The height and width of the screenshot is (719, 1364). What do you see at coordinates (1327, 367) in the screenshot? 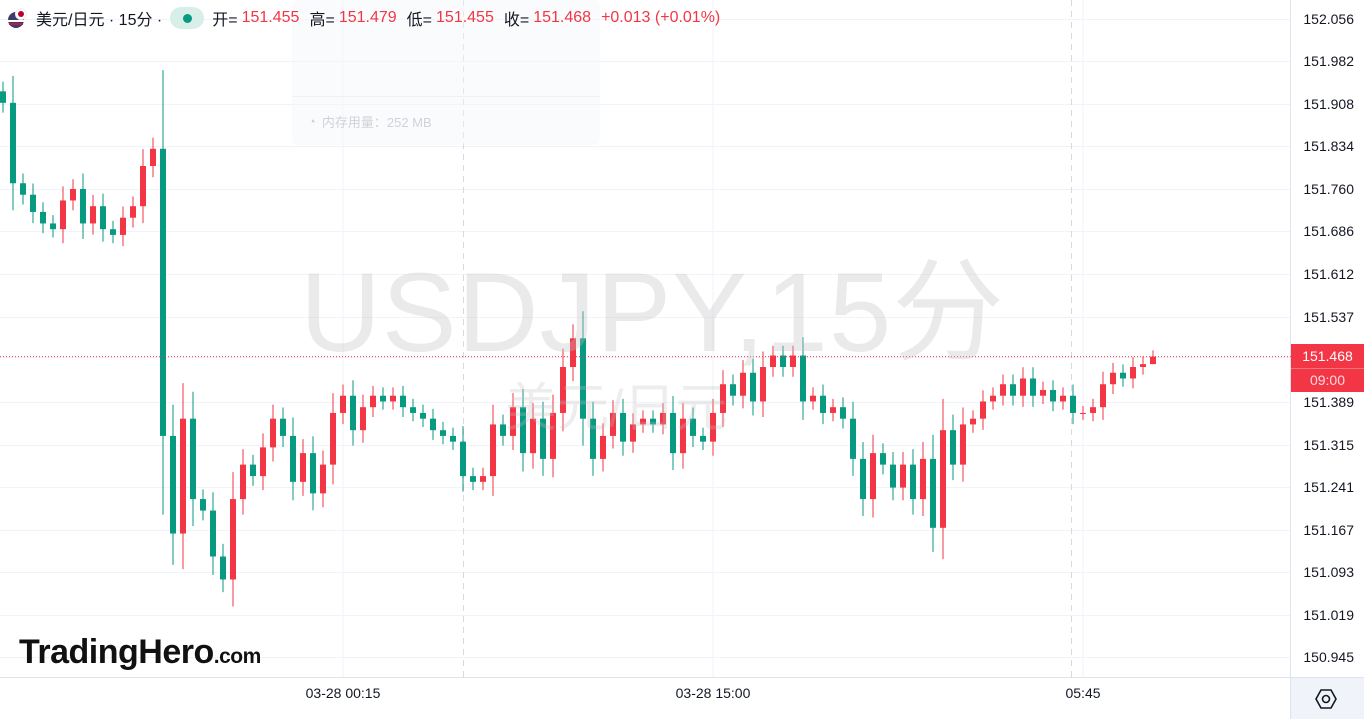
I see `current-price-tag: 151.468 09:00` at bounding box center [1327, 367].